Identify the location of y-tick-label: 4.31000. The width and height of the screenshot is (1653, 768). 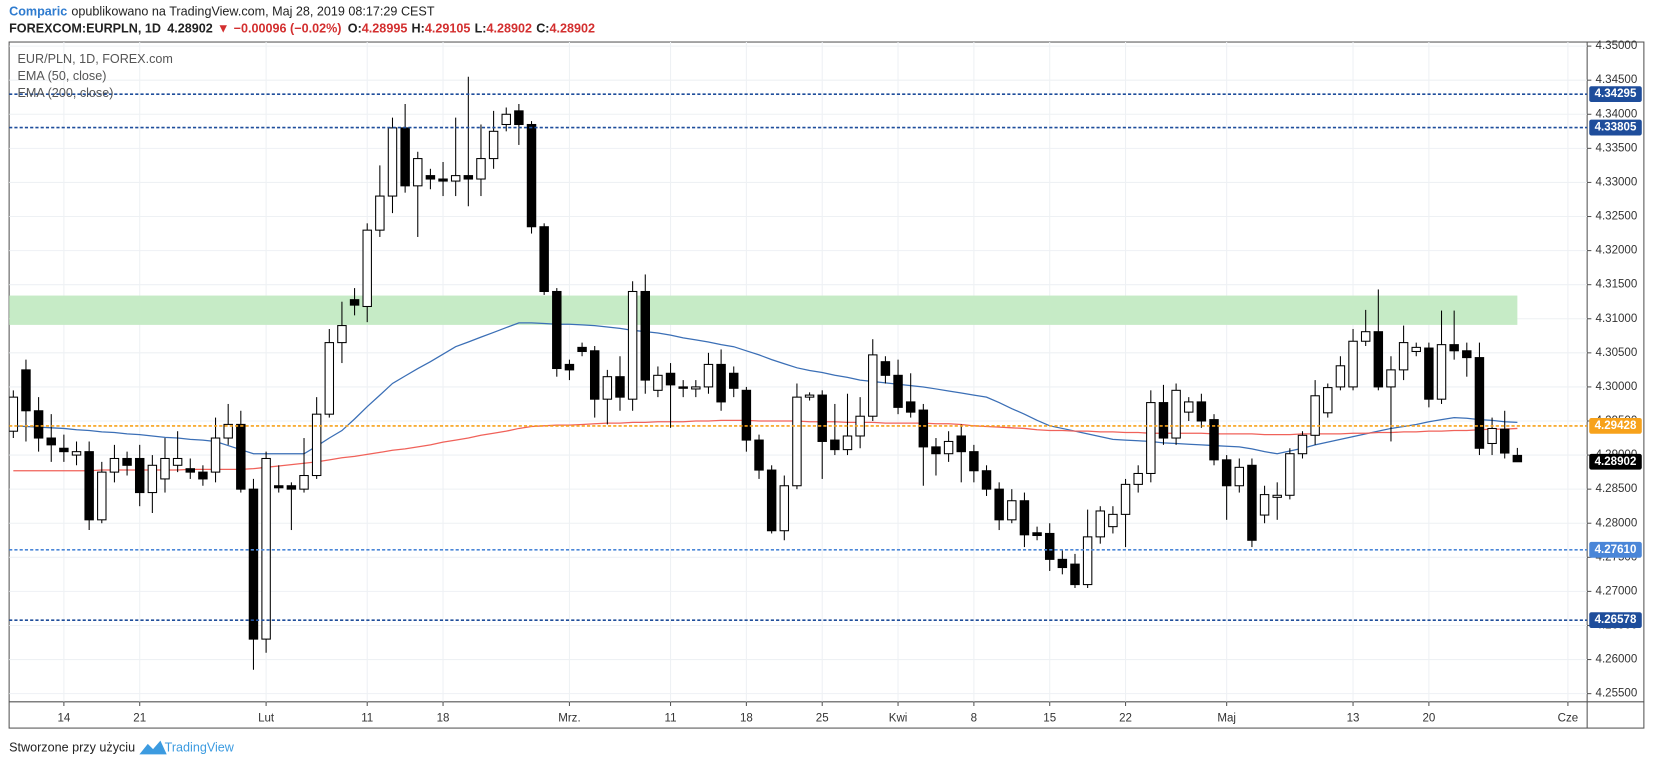
(1617, 319).